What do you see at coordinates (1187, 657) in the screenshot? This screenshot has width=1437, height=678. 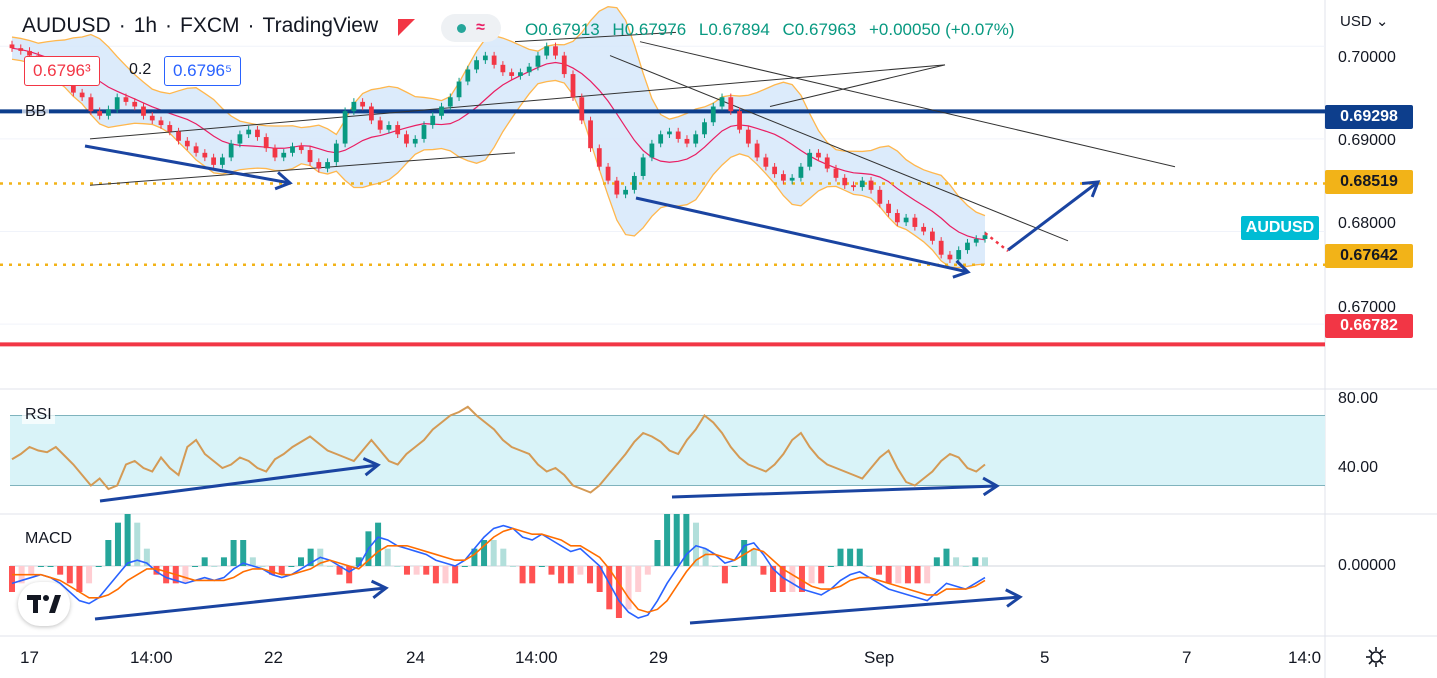 I see `time-tick-8: 7` at bounding box center [1187, 657].